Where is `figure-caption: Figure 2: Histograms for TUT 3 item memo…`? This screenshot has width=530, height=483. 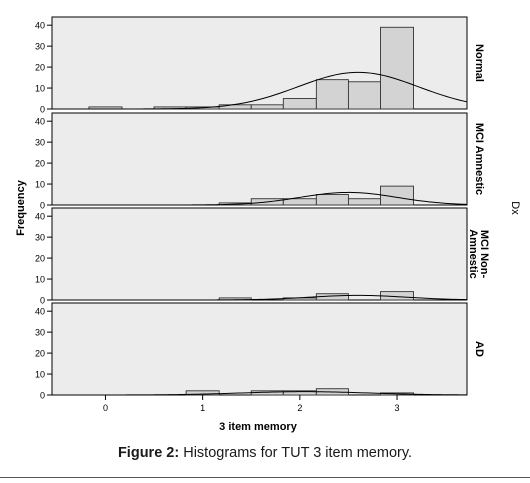
figure-caption: Figure 2: Histograms for TUT 3 item memo… is located at coordinates (265, 453).